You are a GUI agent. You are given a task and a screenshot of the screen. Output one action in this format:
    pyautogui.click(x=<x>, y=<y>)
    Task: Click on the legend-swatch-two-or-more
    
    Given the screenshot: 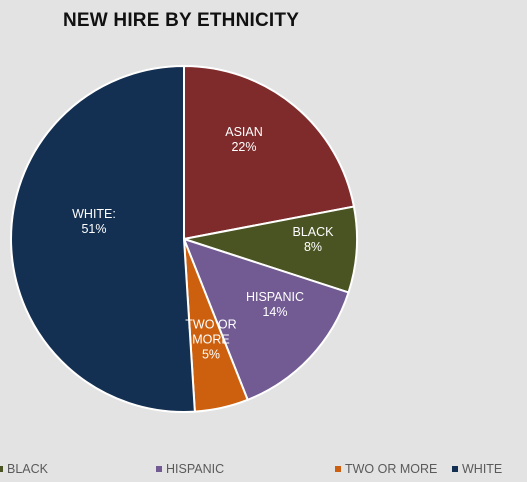 What is the action you would take?
    pyautogui.click(x=338, y=469)
    